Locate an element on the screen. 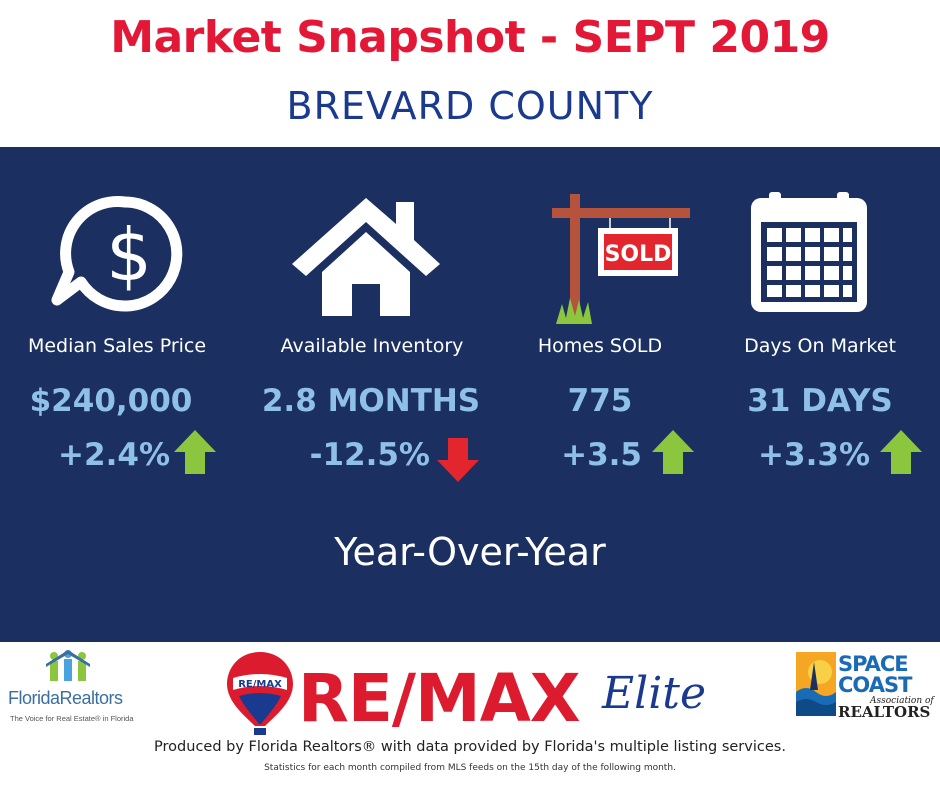 The image size is (940, 788). florida-realtors-name: FloridaRealtors is located at coordinates (65, 698).